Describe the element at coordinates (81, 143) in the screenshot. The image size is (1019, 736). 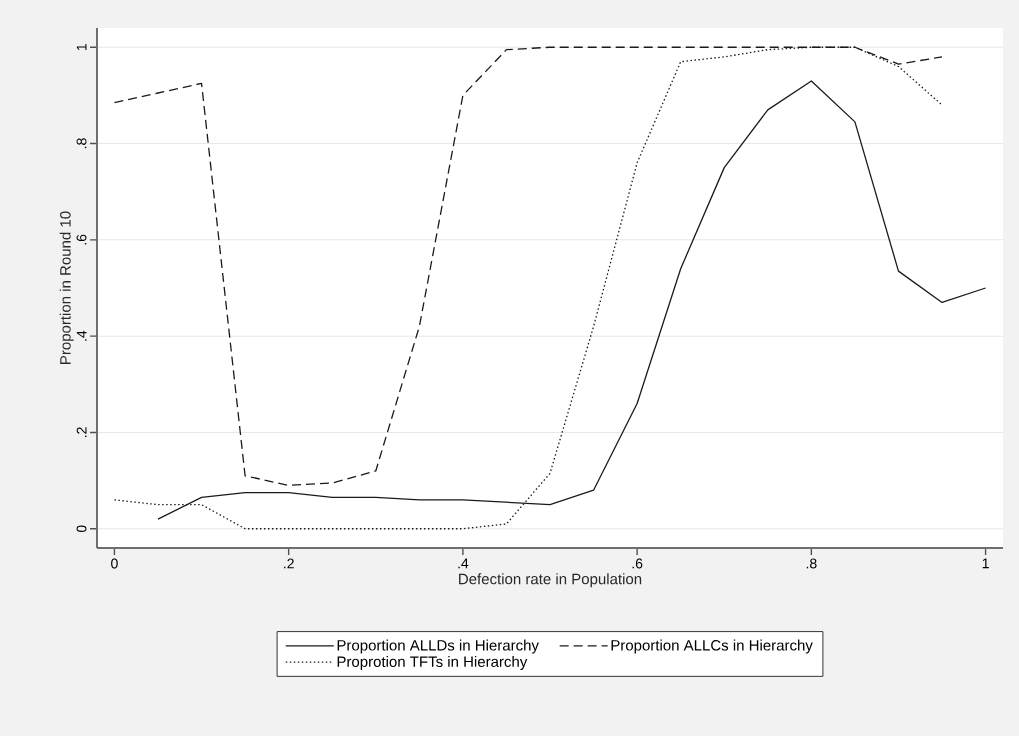
I see `y-tick-label: .8` at that location.